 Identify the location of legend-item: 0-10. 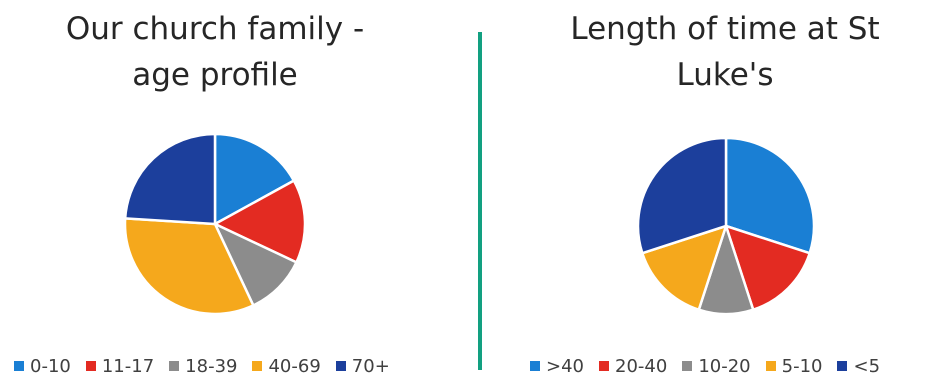
(42, 367).